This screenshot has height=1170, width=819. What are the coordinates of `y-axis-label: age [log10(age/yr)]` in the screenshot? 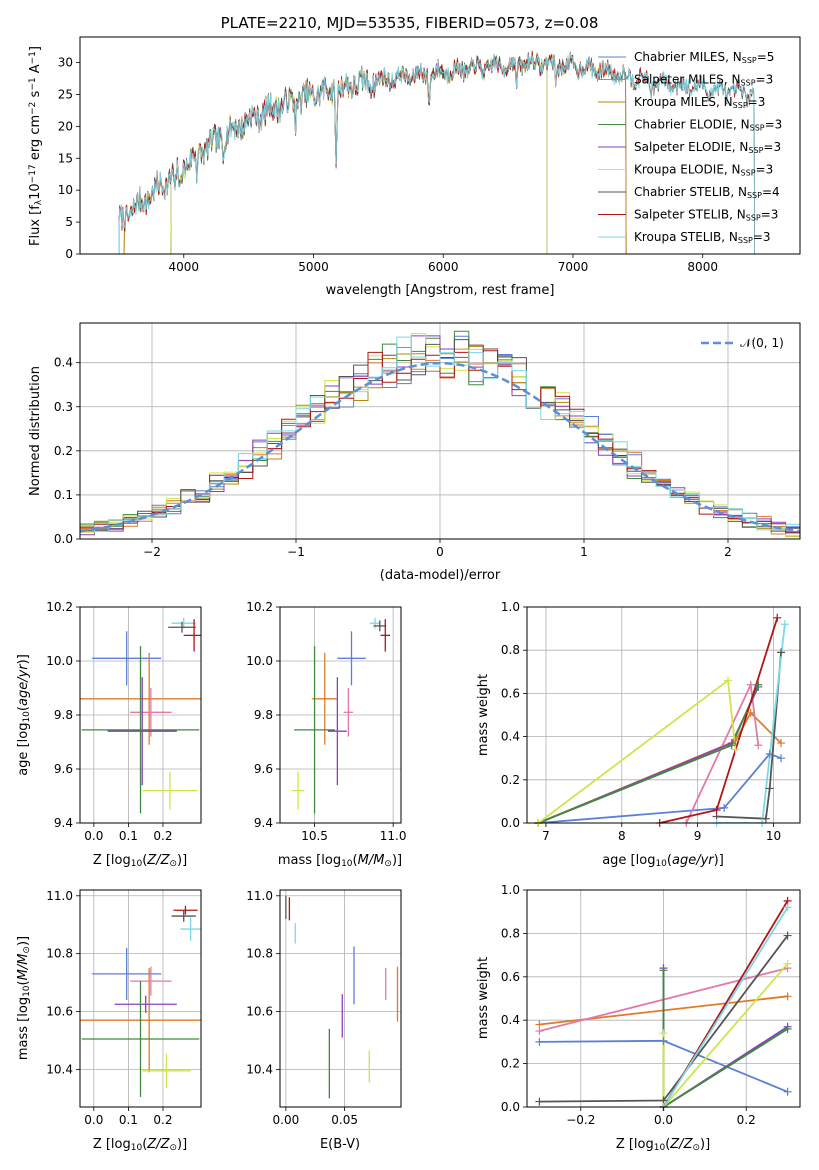 It's located at (24, 715).